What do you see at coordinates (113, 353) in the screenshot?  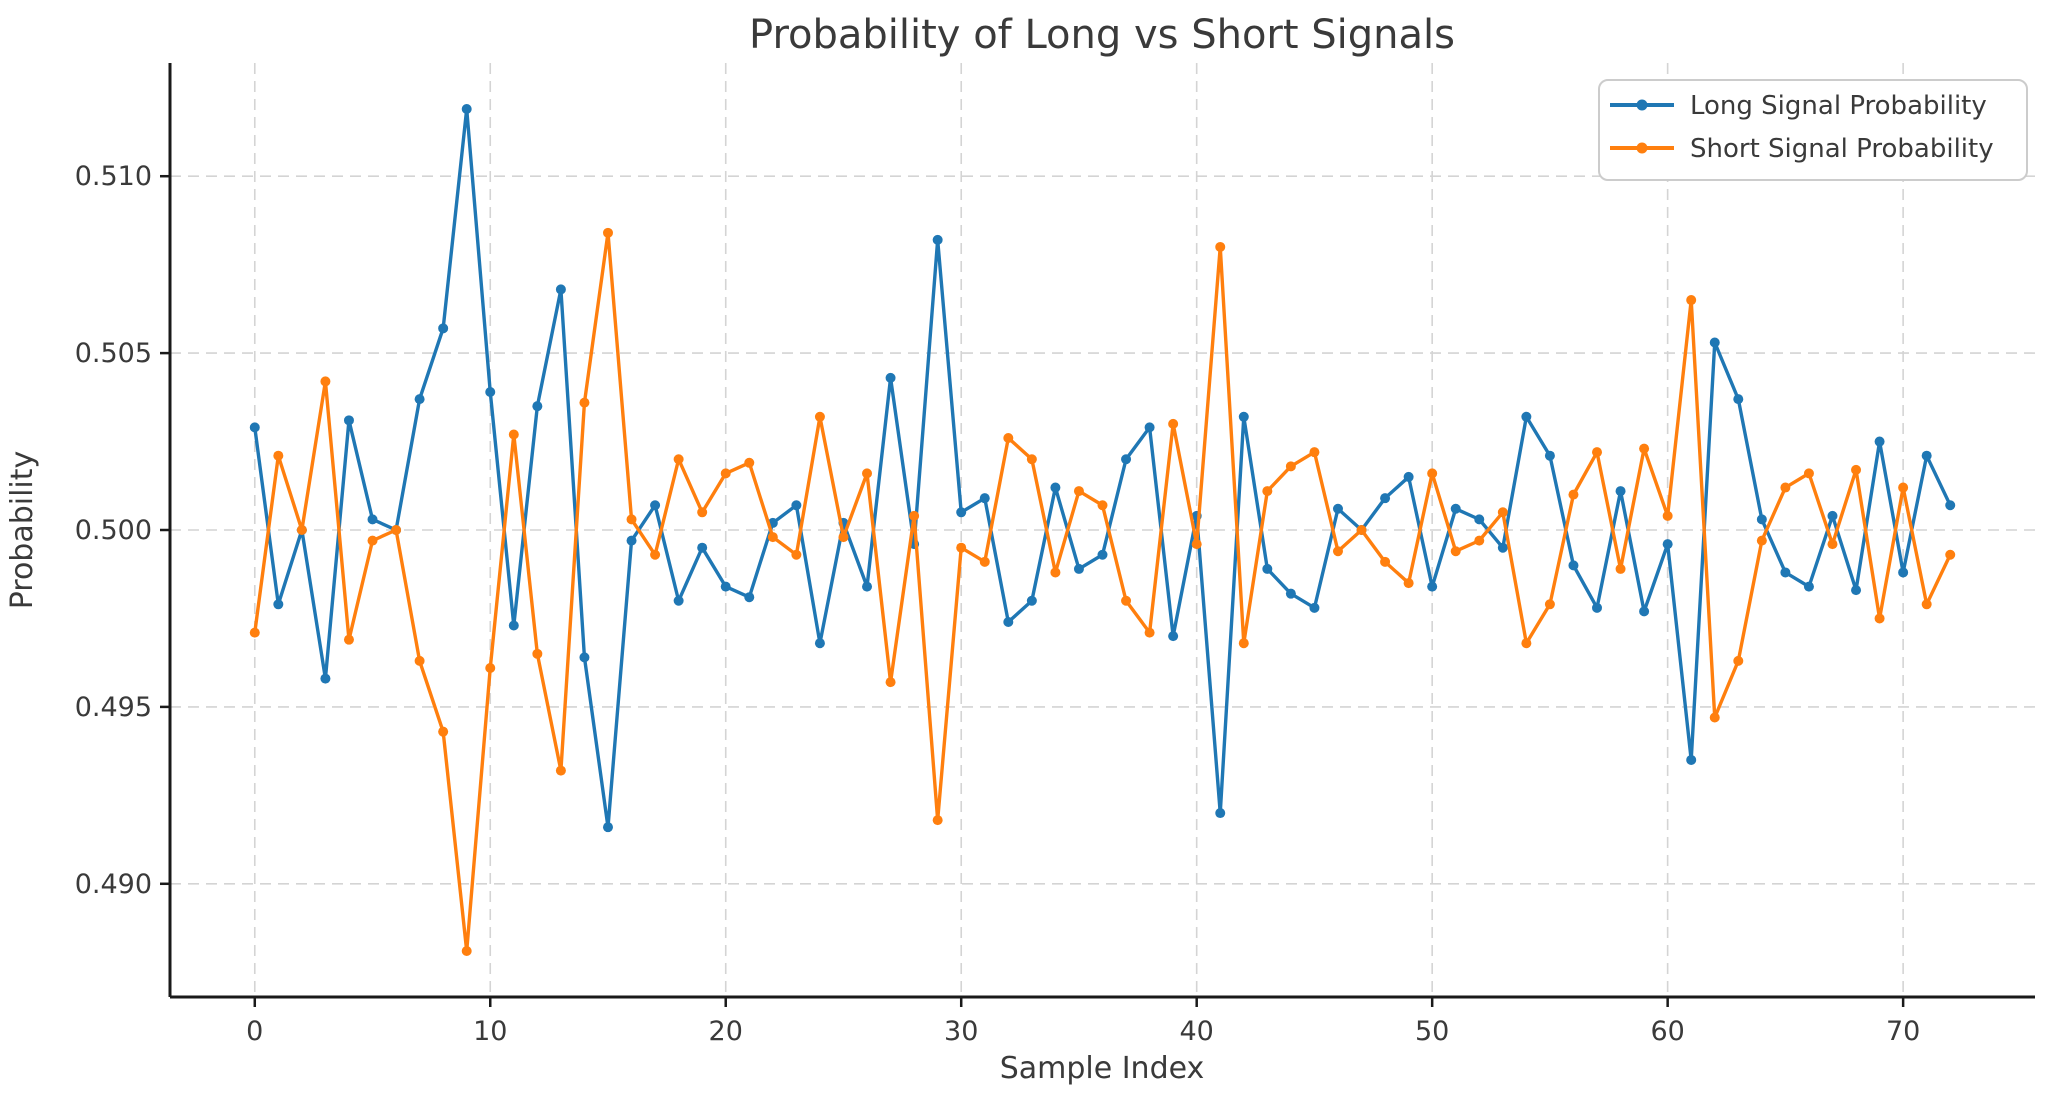 I see `y-tick-label: 0.505` at bounding box center [113, 353].